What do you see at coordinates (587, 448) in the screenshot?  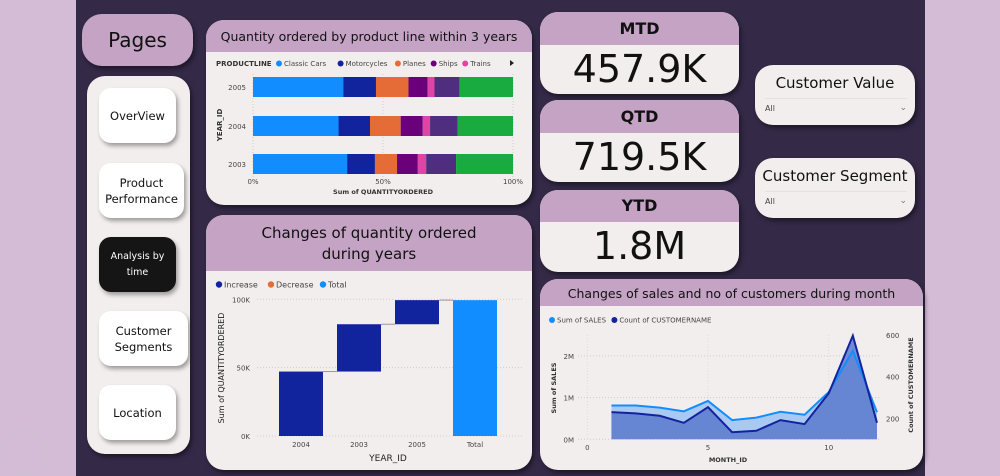 I see `x-tick-label: 0` at bounding box center [587, 448].